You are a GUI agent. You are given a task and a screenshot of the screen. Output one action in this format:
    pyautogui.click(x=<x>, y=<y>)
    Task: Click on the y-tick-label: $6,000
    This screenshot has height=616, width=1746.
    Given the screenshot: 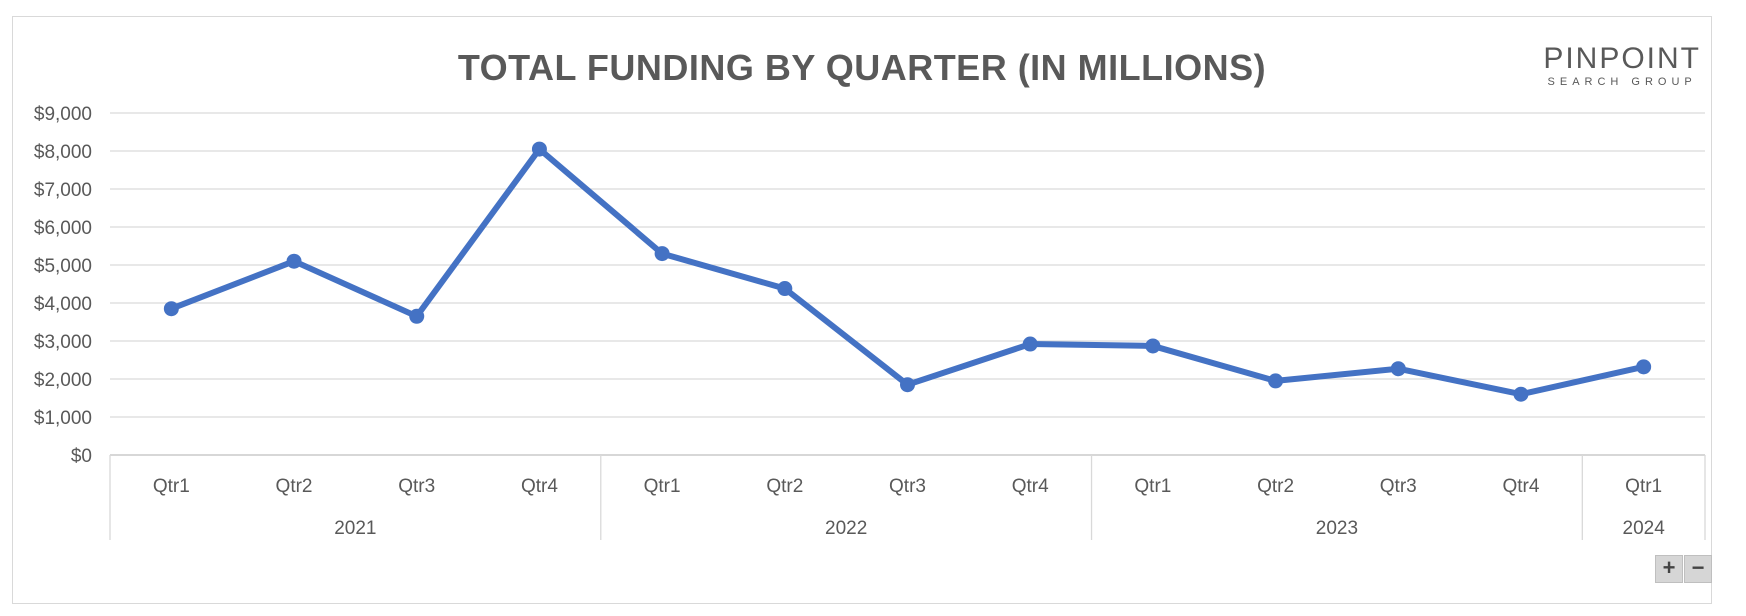 What is the action you would take?
    pyautogui.click(x=63, y=228)
    